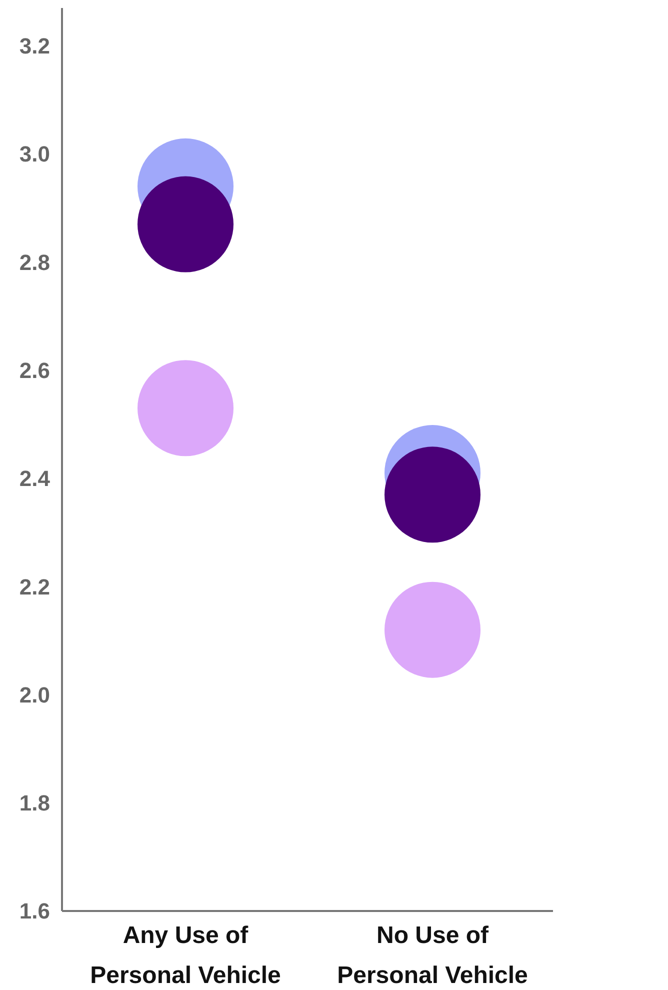 This screenshot has height=990, width=668. I want to click on y-tick-label: 2.0, so click(34, 695).